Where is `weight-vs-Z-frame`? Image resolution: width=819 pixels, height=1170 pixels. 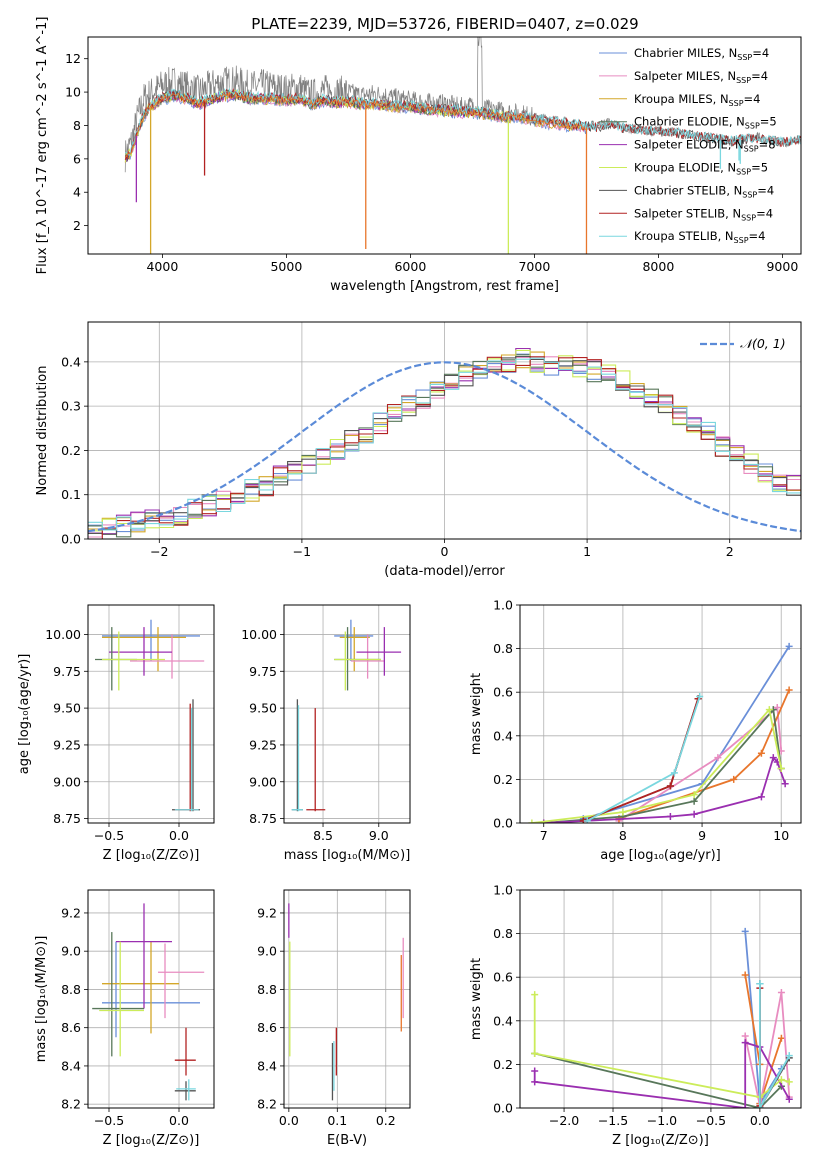 weight-vs-Z-frame is located at coordinates (660, 999).